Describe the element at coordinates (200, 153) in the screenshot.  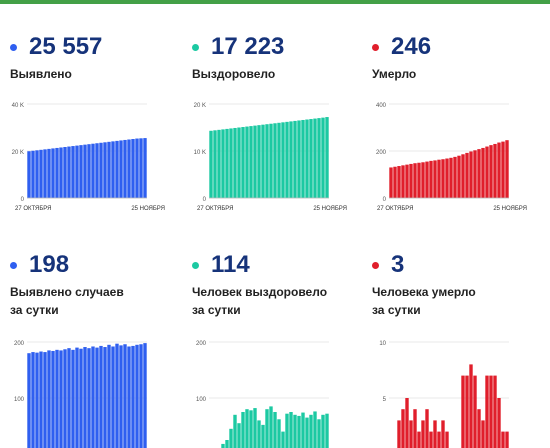
I see `y-tick-label: 10 K` at that location.